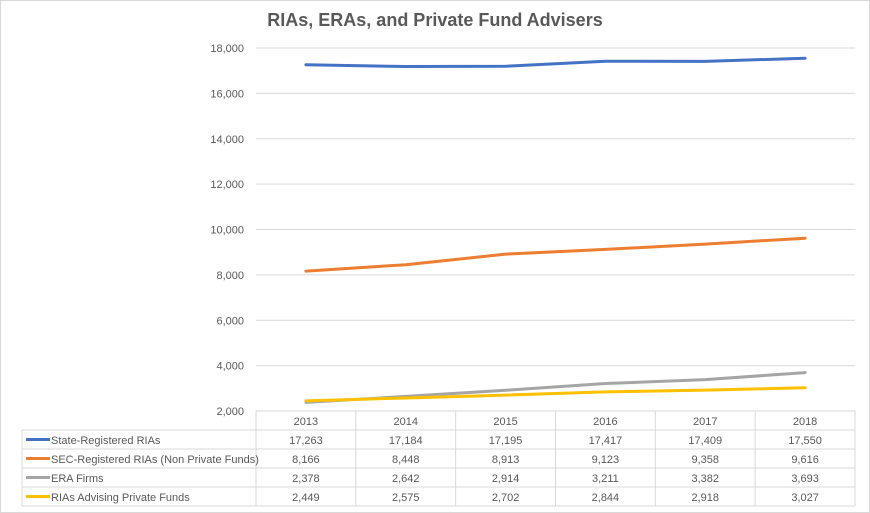 This screenshot has height=513, width=870. What do you see at coordinates (406, 460) in the screenshot?
I see `data-label: 8,448` at bounding box center [406, 460].